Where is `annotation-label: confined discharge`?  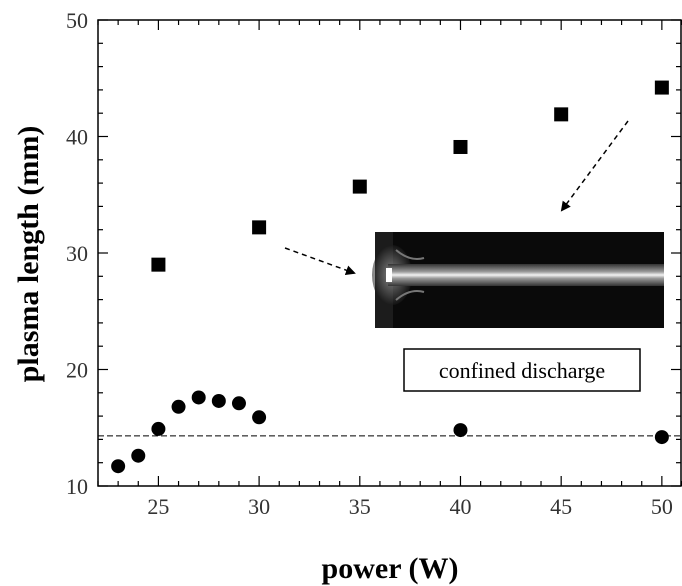
annotation-label: confined discharge is located at coordinates (522, 370).